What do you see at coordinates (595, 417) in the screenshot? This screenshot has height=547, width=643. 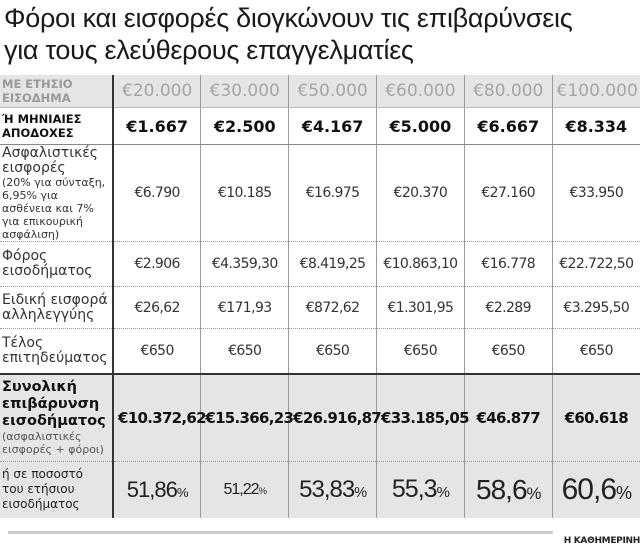 I see `cell: €60.618` at bounding box center [595, 417].